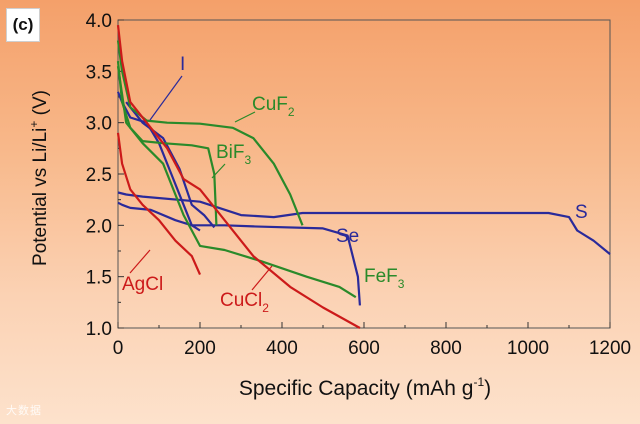  What do you see at coordinates (218, 171) in the screenshot?
I see `leader-line-bif3` at bounding box center [218, 171].